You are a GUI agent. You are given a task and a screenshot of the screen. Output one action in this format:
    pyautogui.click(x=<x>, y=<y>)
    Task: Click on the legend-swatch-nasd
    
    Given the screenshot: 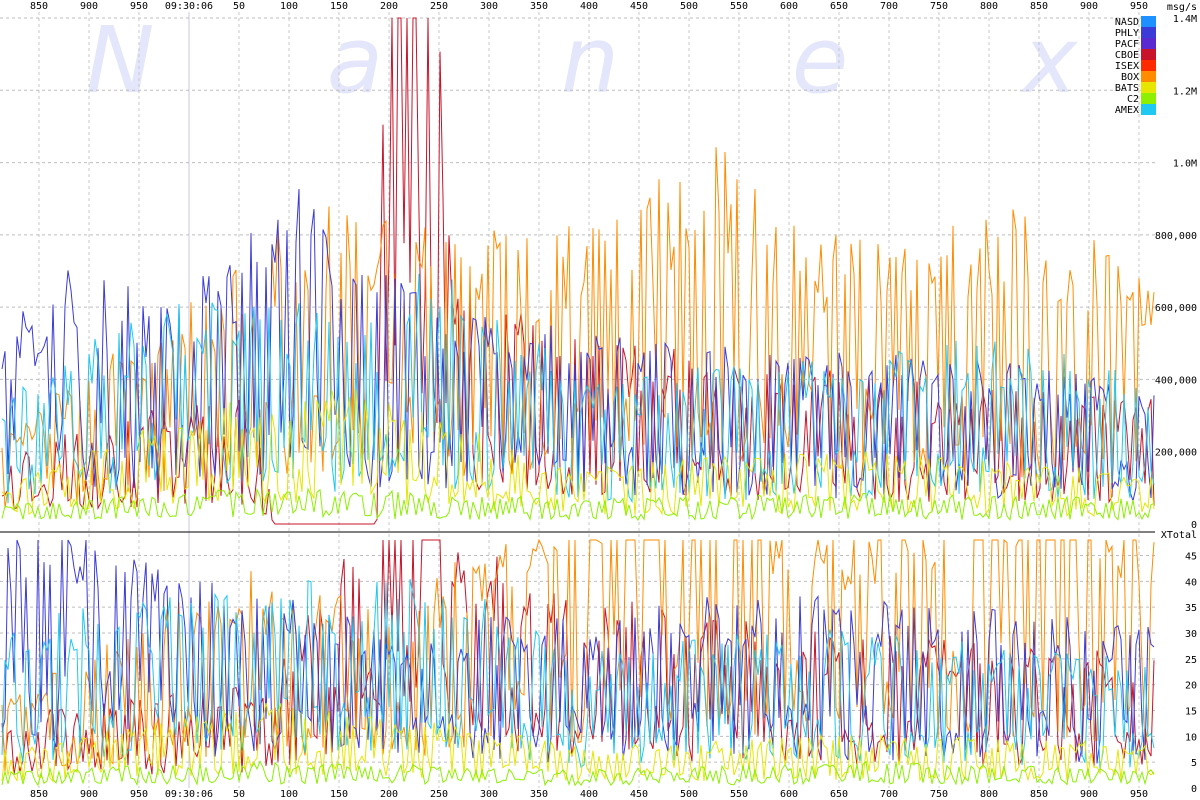 What is the action you would take?
    pyautogui.click(x=1148, y=21)
    